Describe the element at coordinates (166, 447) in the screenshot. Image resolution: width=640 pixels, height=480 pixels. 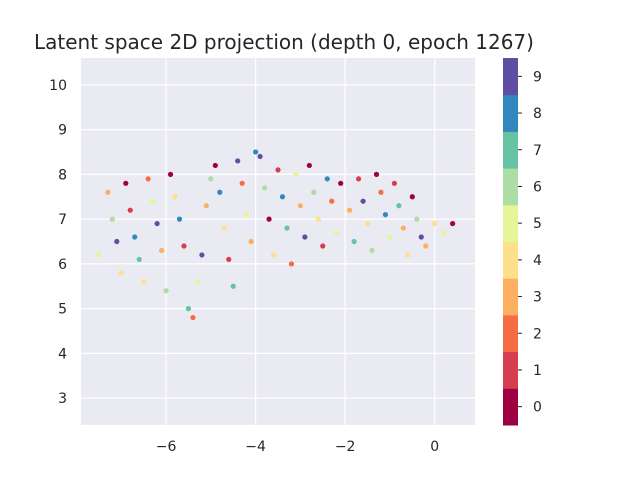
I see `x-tick-label: −6` at that location.